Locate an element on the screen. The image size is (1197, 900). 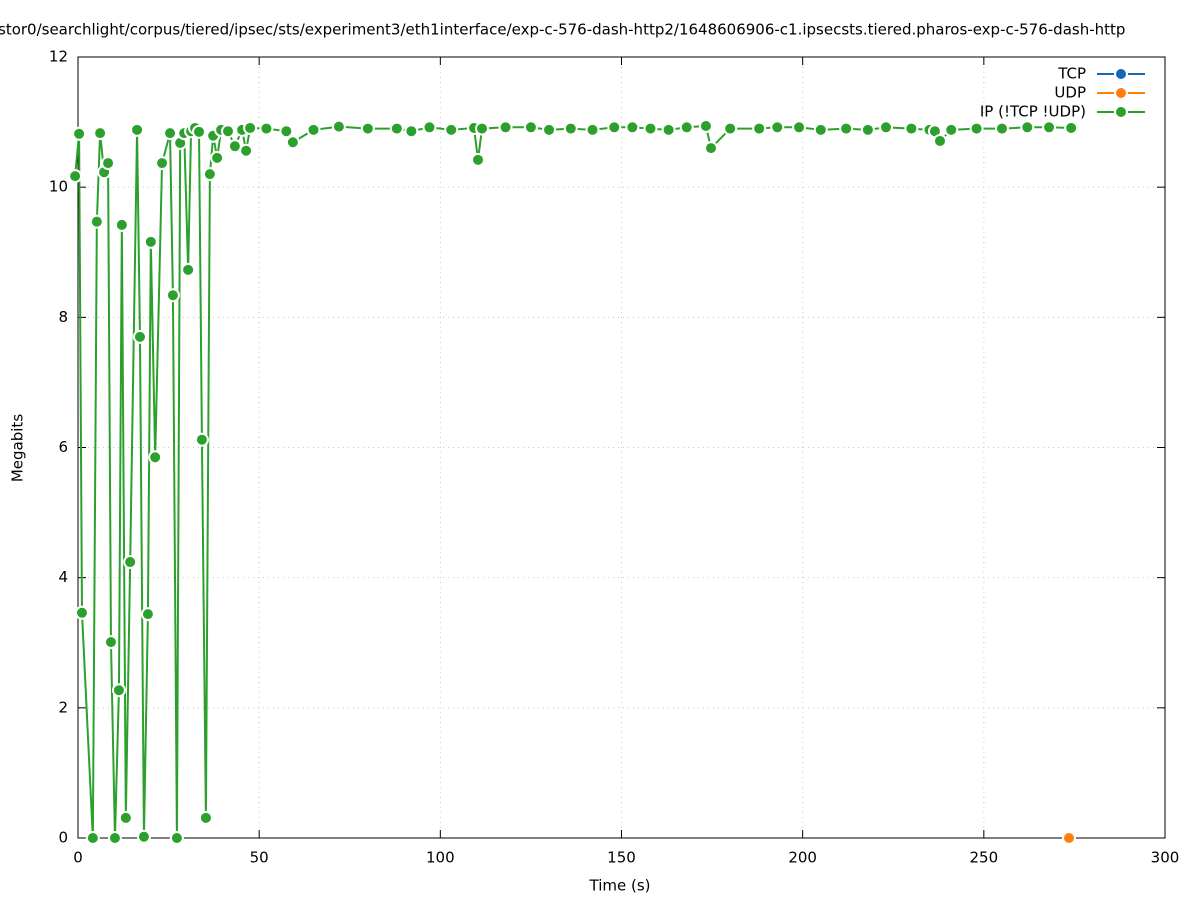
y-tick-label: 2 is located at coordinates (63, 707).